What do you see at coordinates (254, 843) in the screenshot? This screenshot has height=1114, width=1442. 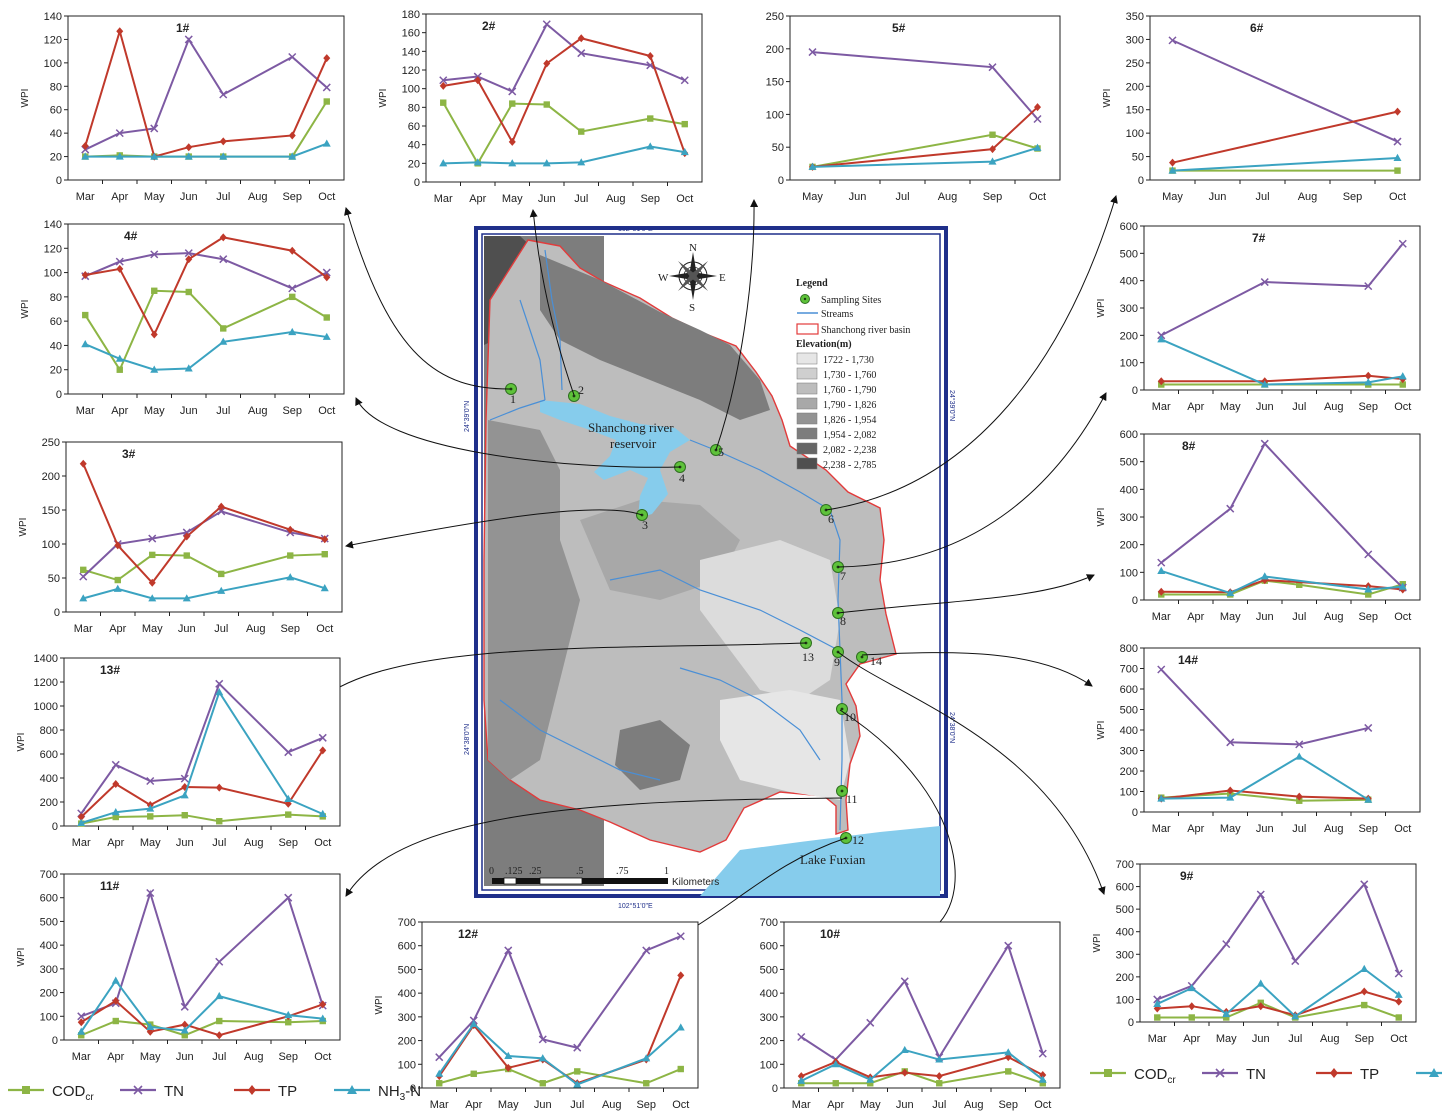 I see `x-tick-label: Aug` at bounding box center [254, 843].